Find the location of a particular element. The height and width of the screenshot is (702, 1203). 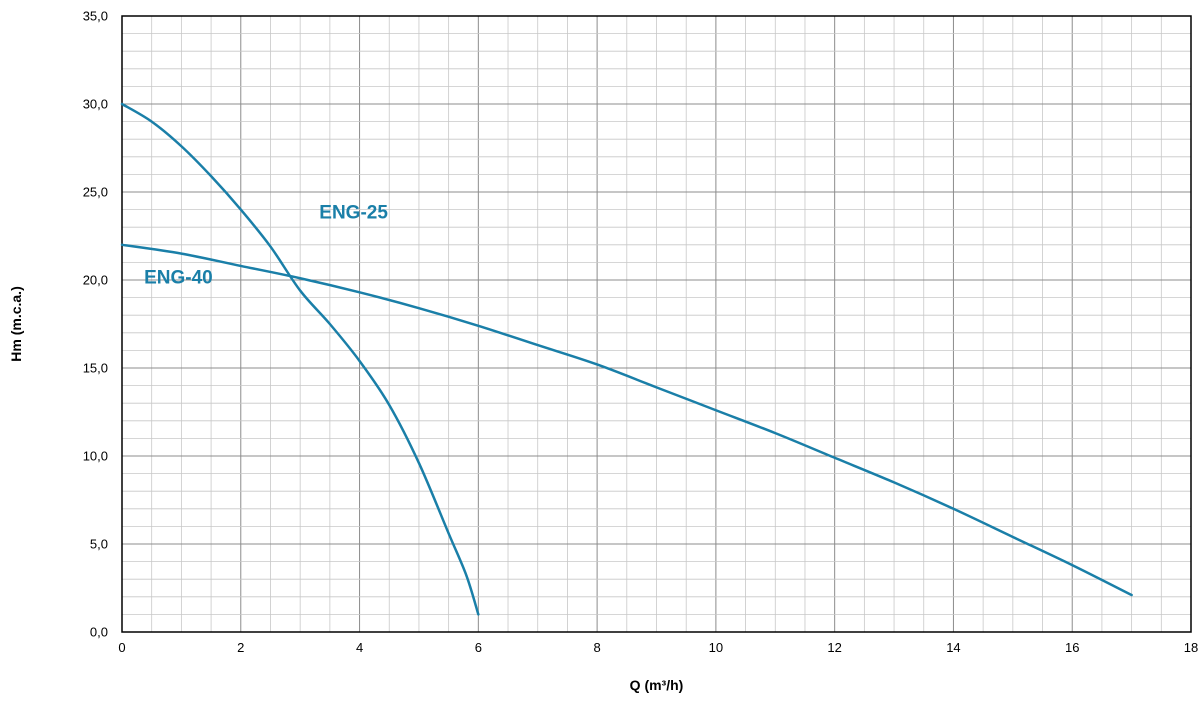

x-tick-label: 14 is located at coordinates (953, 647).